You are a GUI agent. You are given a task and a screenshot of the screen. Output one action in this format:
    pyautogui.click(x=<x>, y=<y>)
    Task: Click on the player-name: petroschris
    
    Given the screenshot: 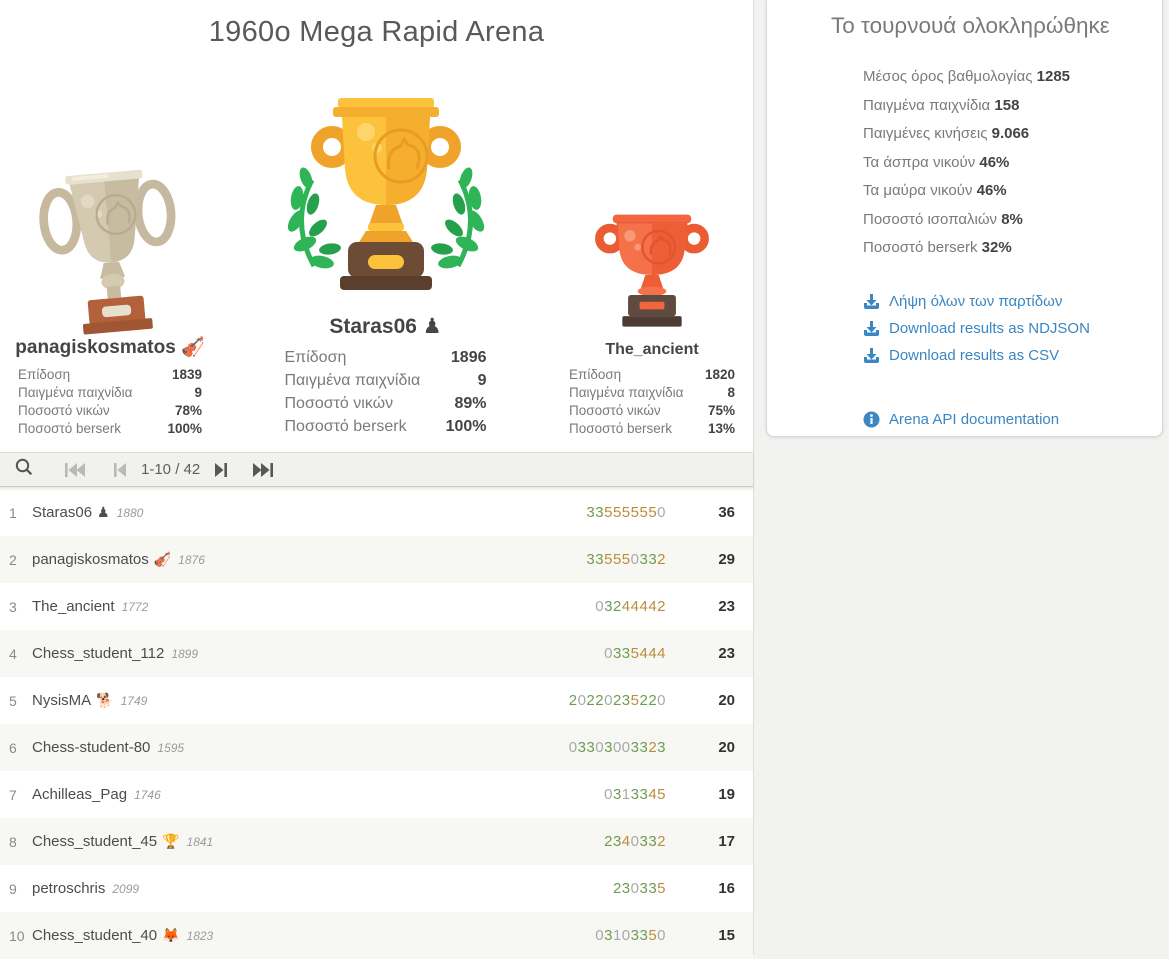 What is the action you would take?
    pyautogui.click(x=69, y=888)
    